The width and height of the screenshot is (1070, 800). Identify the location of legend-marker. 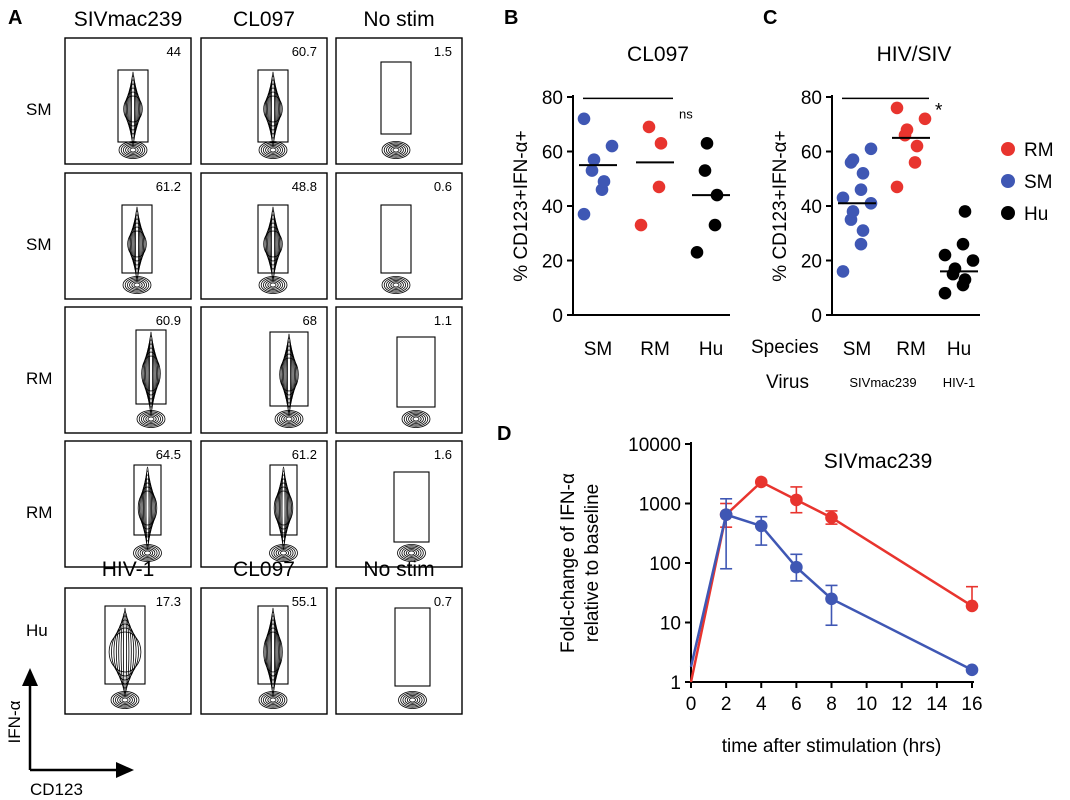
(1008, 149).